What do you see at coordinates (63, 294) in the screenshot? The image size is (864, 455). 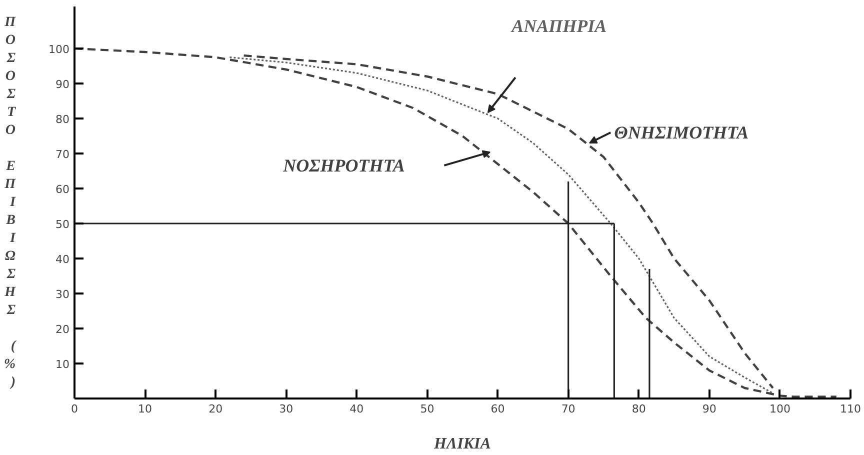 I see `y-tick-label: 30` at bounding box center [63, 294].